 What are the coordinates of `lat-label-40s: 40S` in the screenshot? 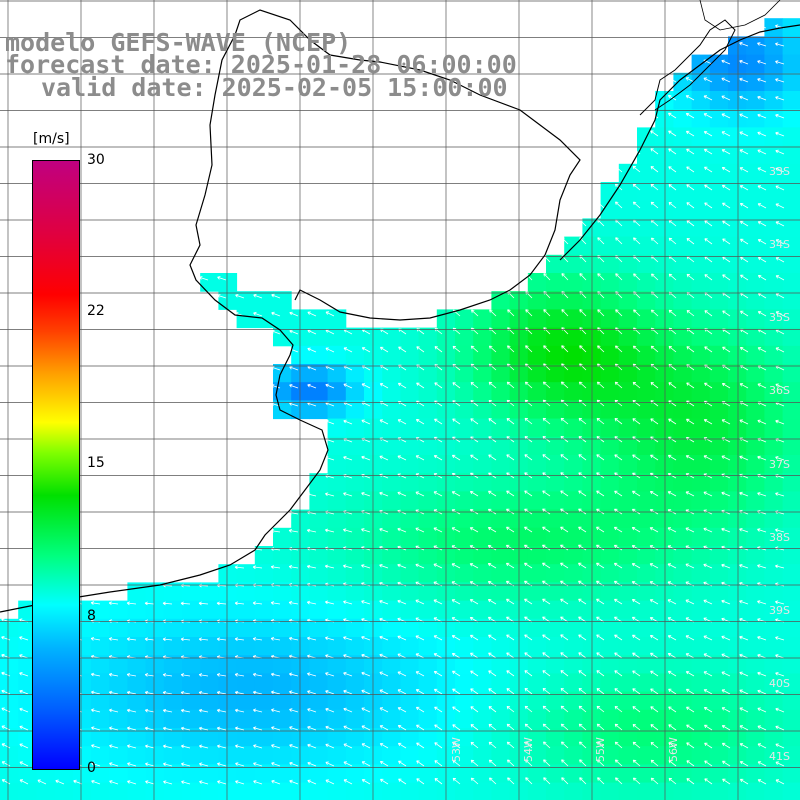 It's located at (779, 683).